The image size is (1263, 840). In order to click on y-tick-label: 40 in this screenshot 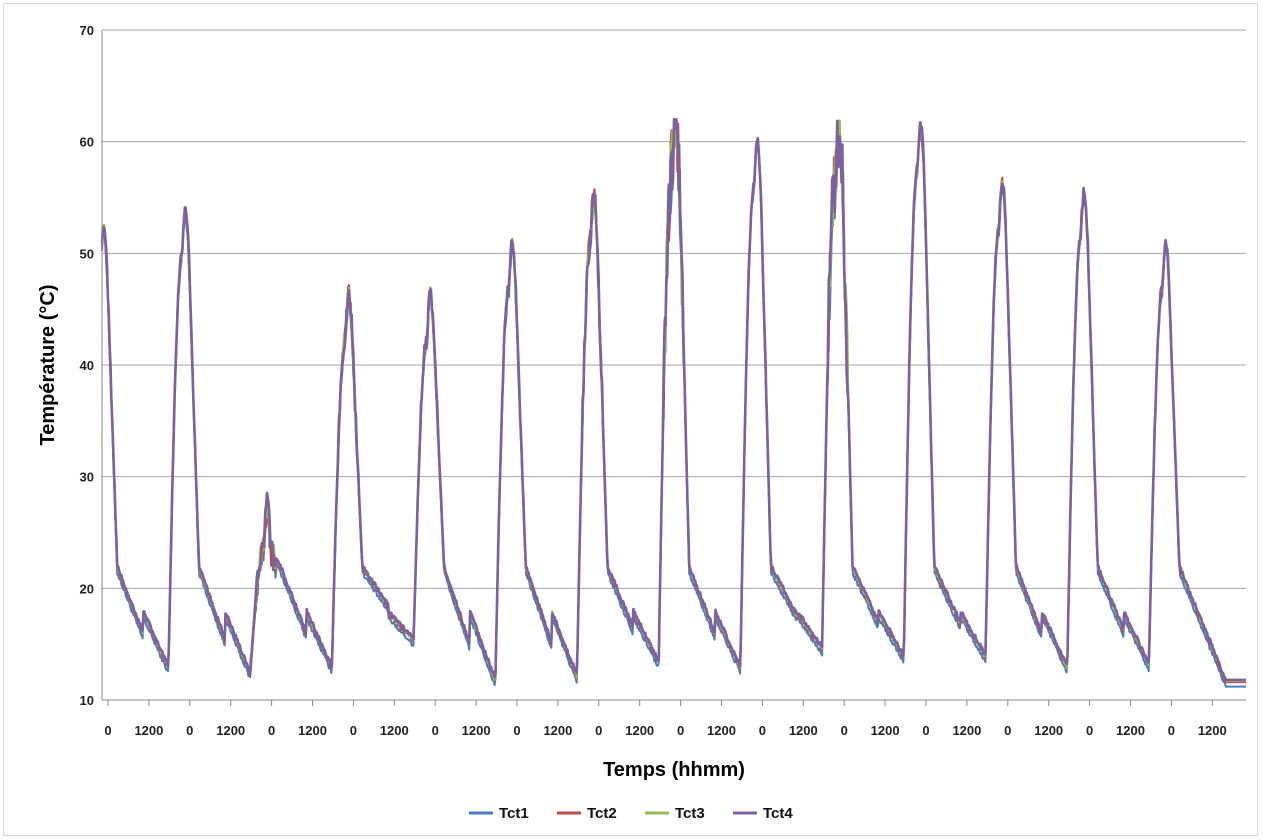, I will do `click(87, 365)`.